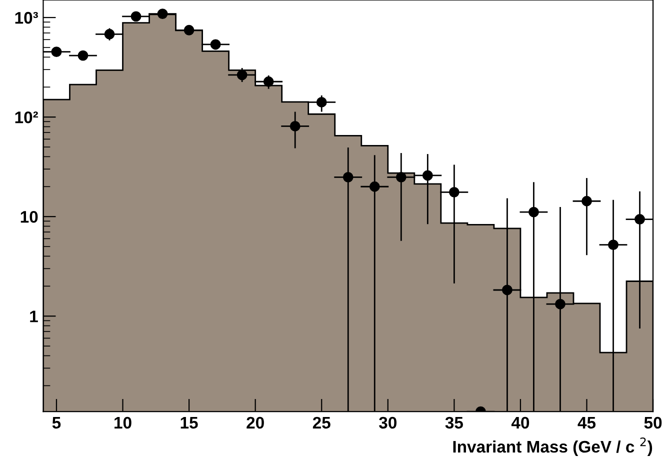 The image size is (665, 465). I want to click on x-tick-label: 25, so click(321, 422).